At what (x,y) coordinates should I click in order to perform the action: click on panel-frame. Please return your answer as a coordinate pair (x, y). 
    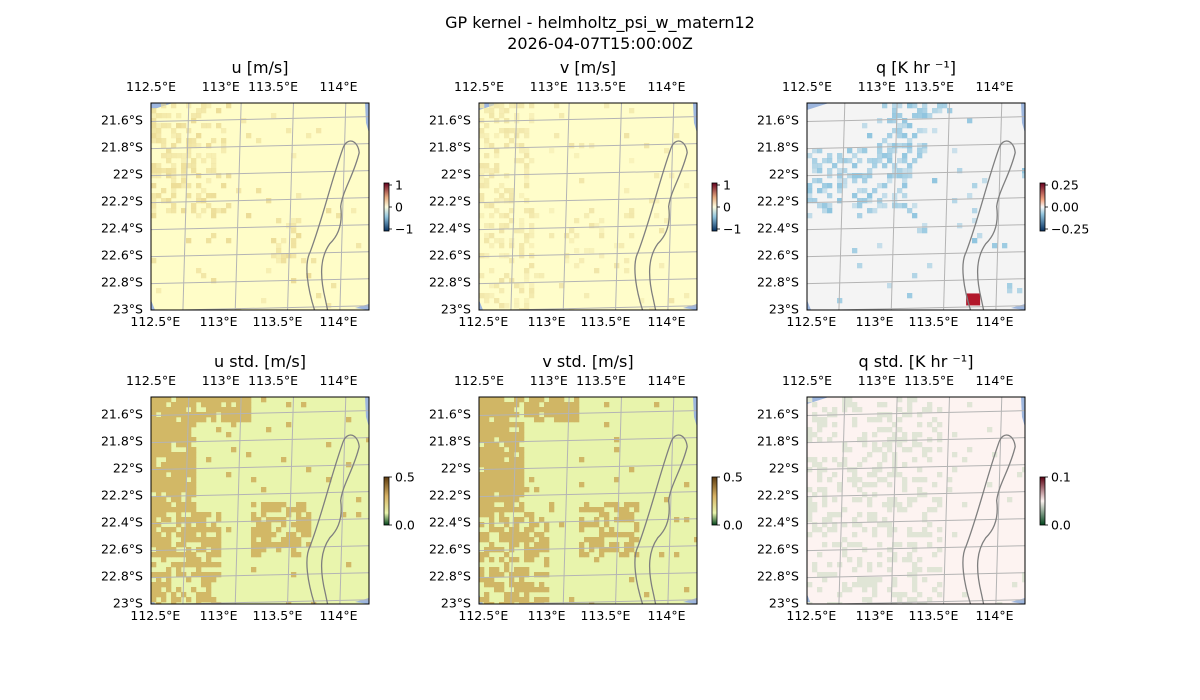
    Looking at the image, I should click on (260, 206).